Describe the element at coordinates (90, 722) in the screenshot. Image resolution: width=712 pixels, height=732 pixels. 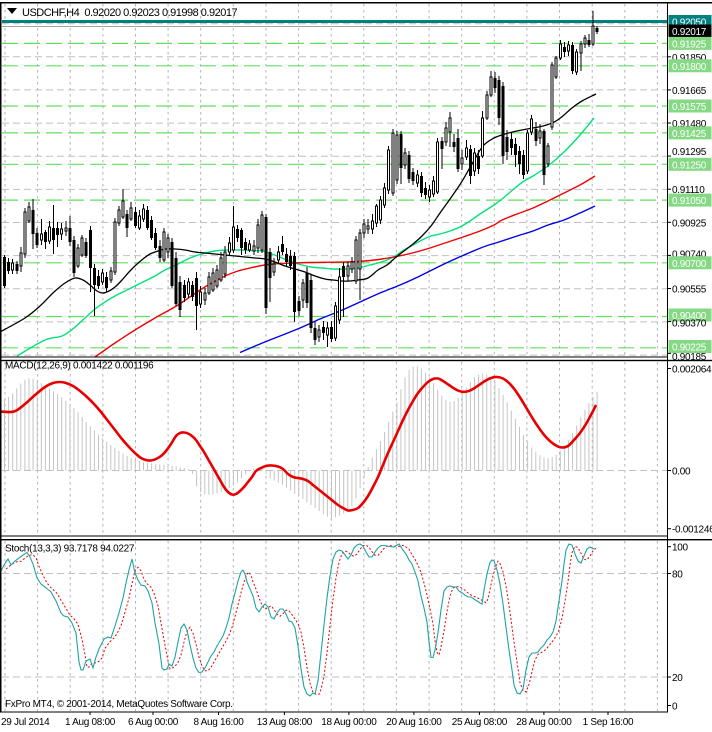
I see `svg-text: 1 Aug 08:00` at that location.